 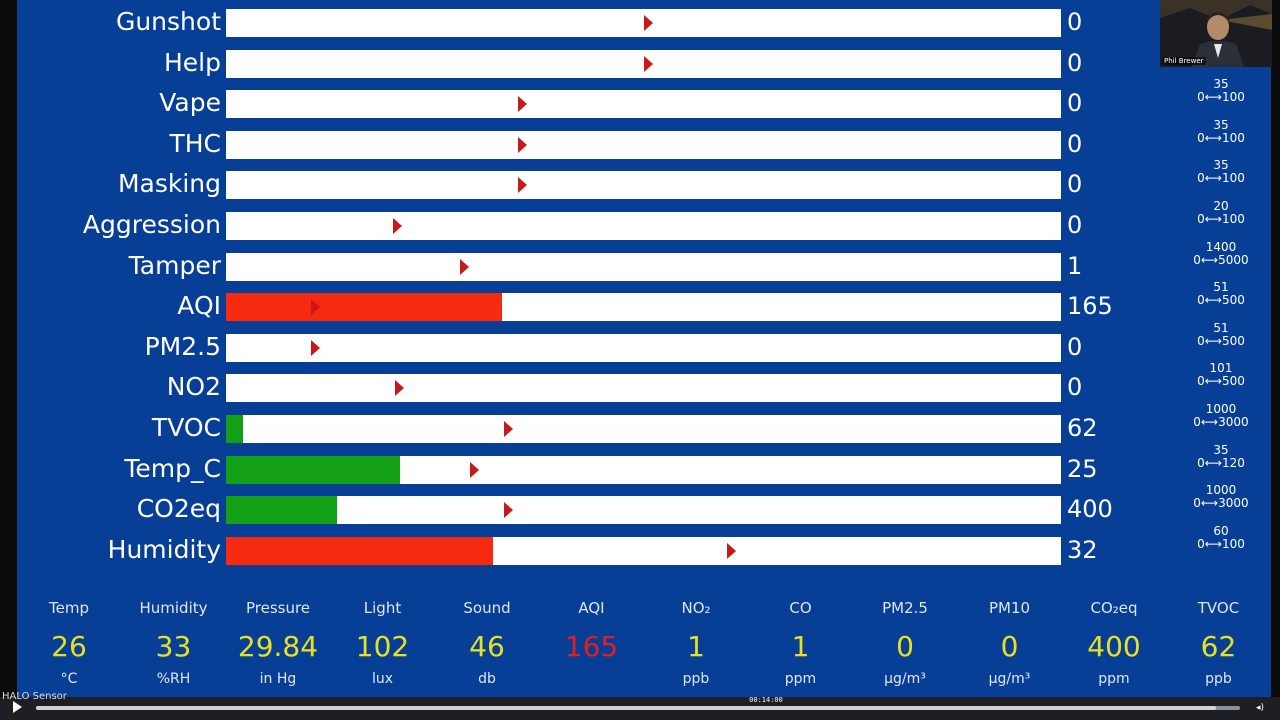 What do you see at coordinates (172, 468) in the screenshot?
I see `sensor-label: Temp_C` at bounding box center [172, 468].